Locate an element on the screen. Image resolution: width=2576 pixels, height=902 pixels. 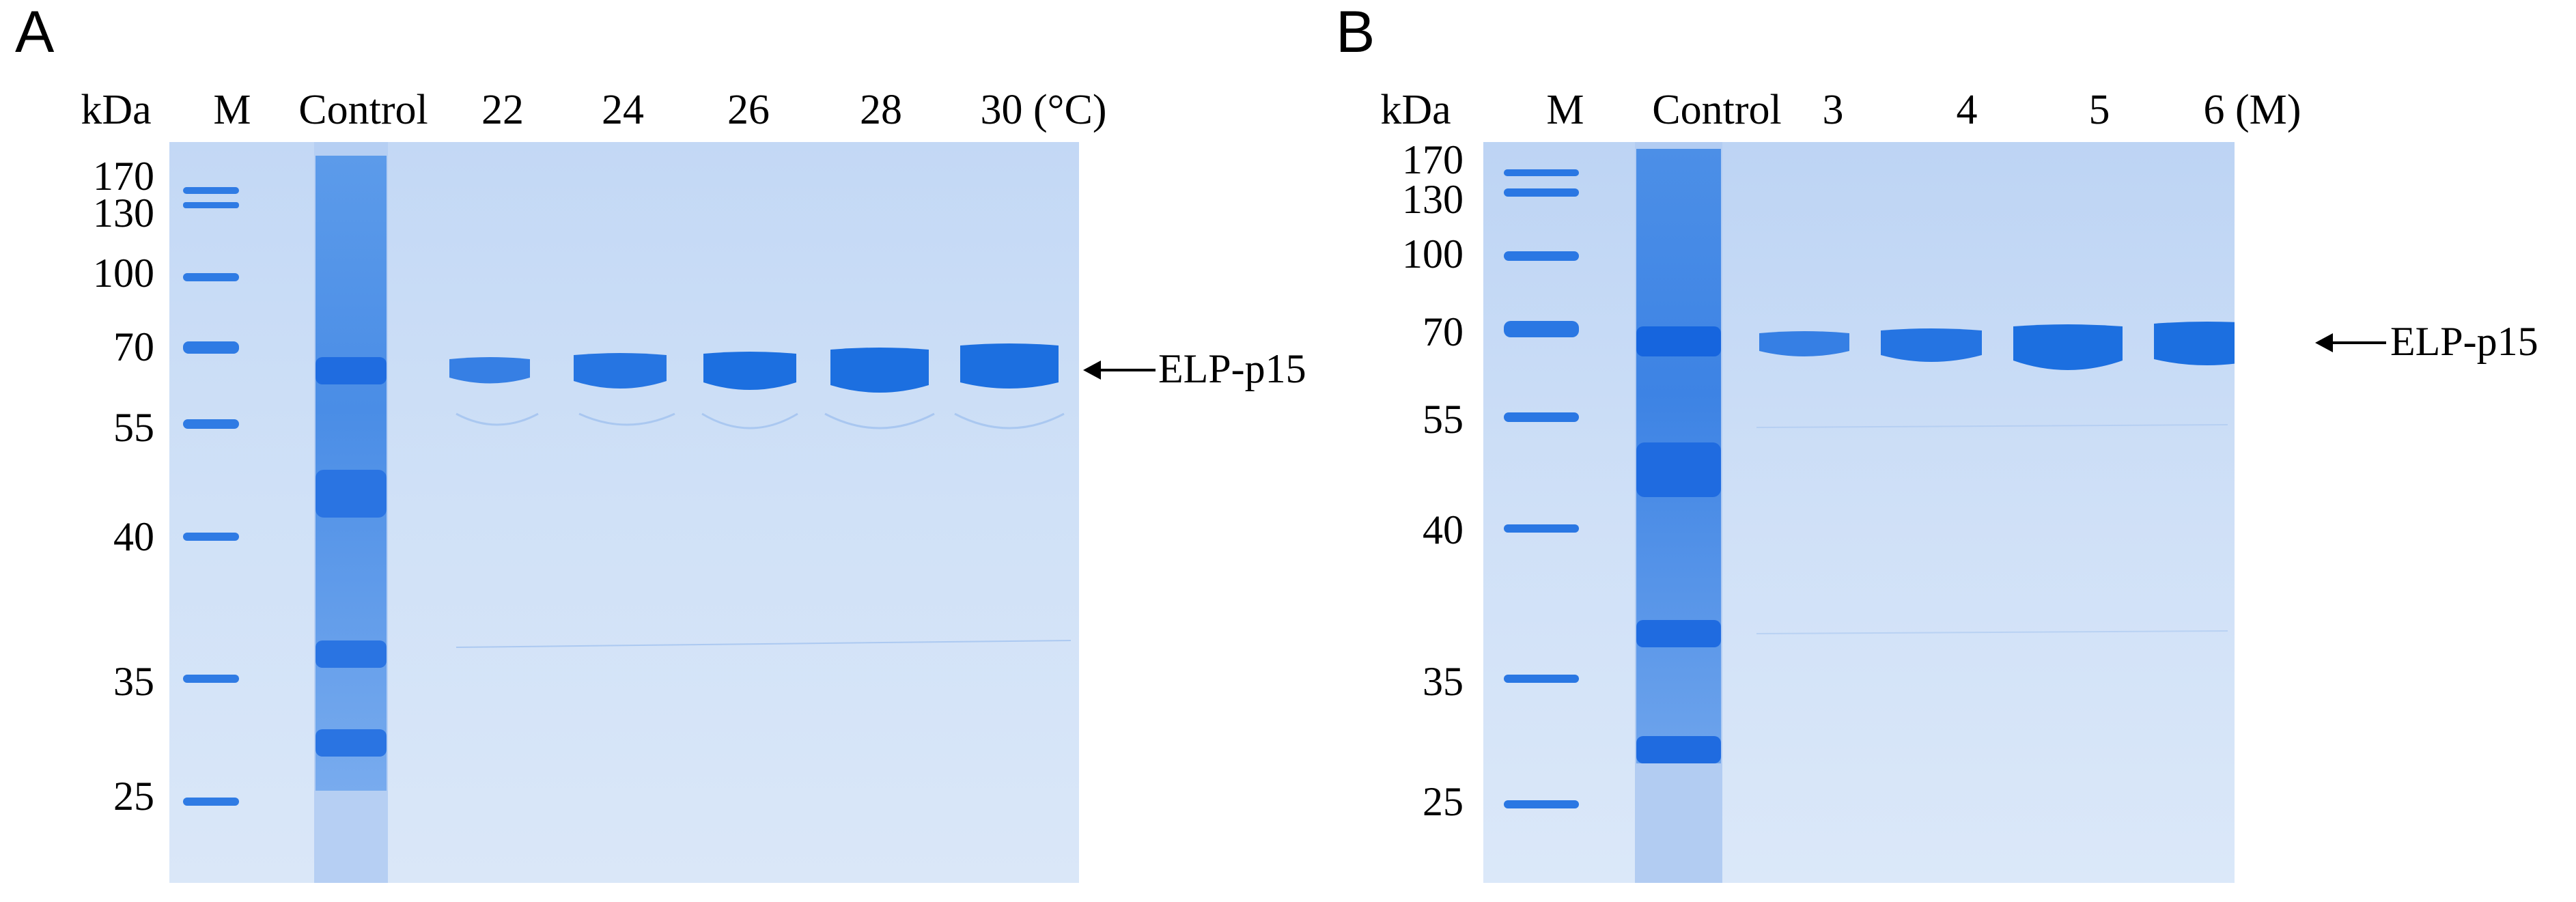
panel-a-lane-28: 28 is located at coordinates (881, 110).